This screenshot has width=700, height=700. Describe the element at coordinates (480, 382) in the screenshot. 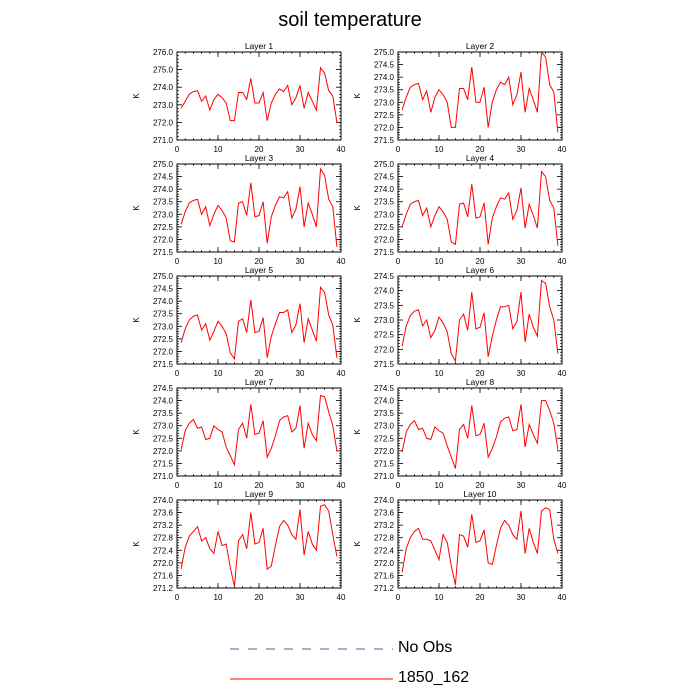

I see `panel-title: Layer 8` at that location.